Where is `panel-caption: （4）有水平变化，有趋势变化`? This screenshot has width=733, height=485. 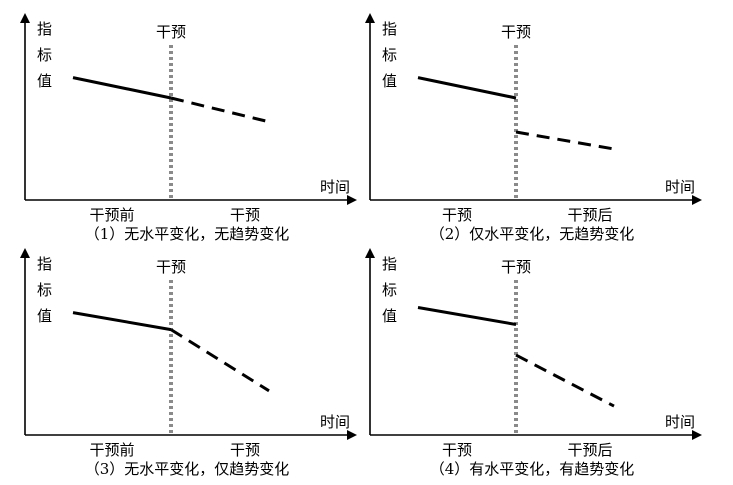
panel-caption: （4）有水平变化，有趋势变化 is located at coordinates (532, 469).